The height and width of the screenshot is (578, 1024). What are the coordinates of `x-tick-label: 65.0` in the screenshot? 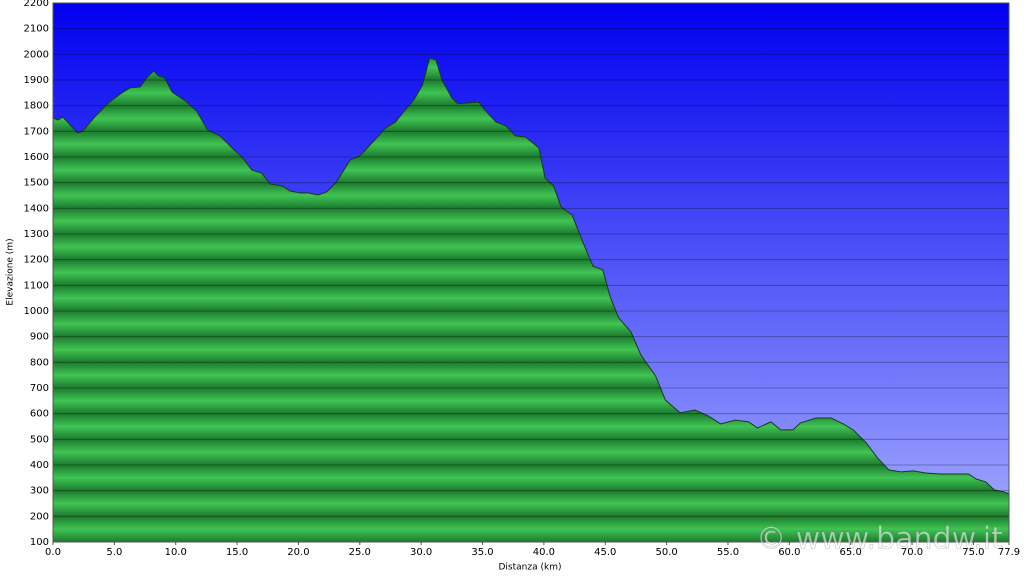 It's located at (851, 552).